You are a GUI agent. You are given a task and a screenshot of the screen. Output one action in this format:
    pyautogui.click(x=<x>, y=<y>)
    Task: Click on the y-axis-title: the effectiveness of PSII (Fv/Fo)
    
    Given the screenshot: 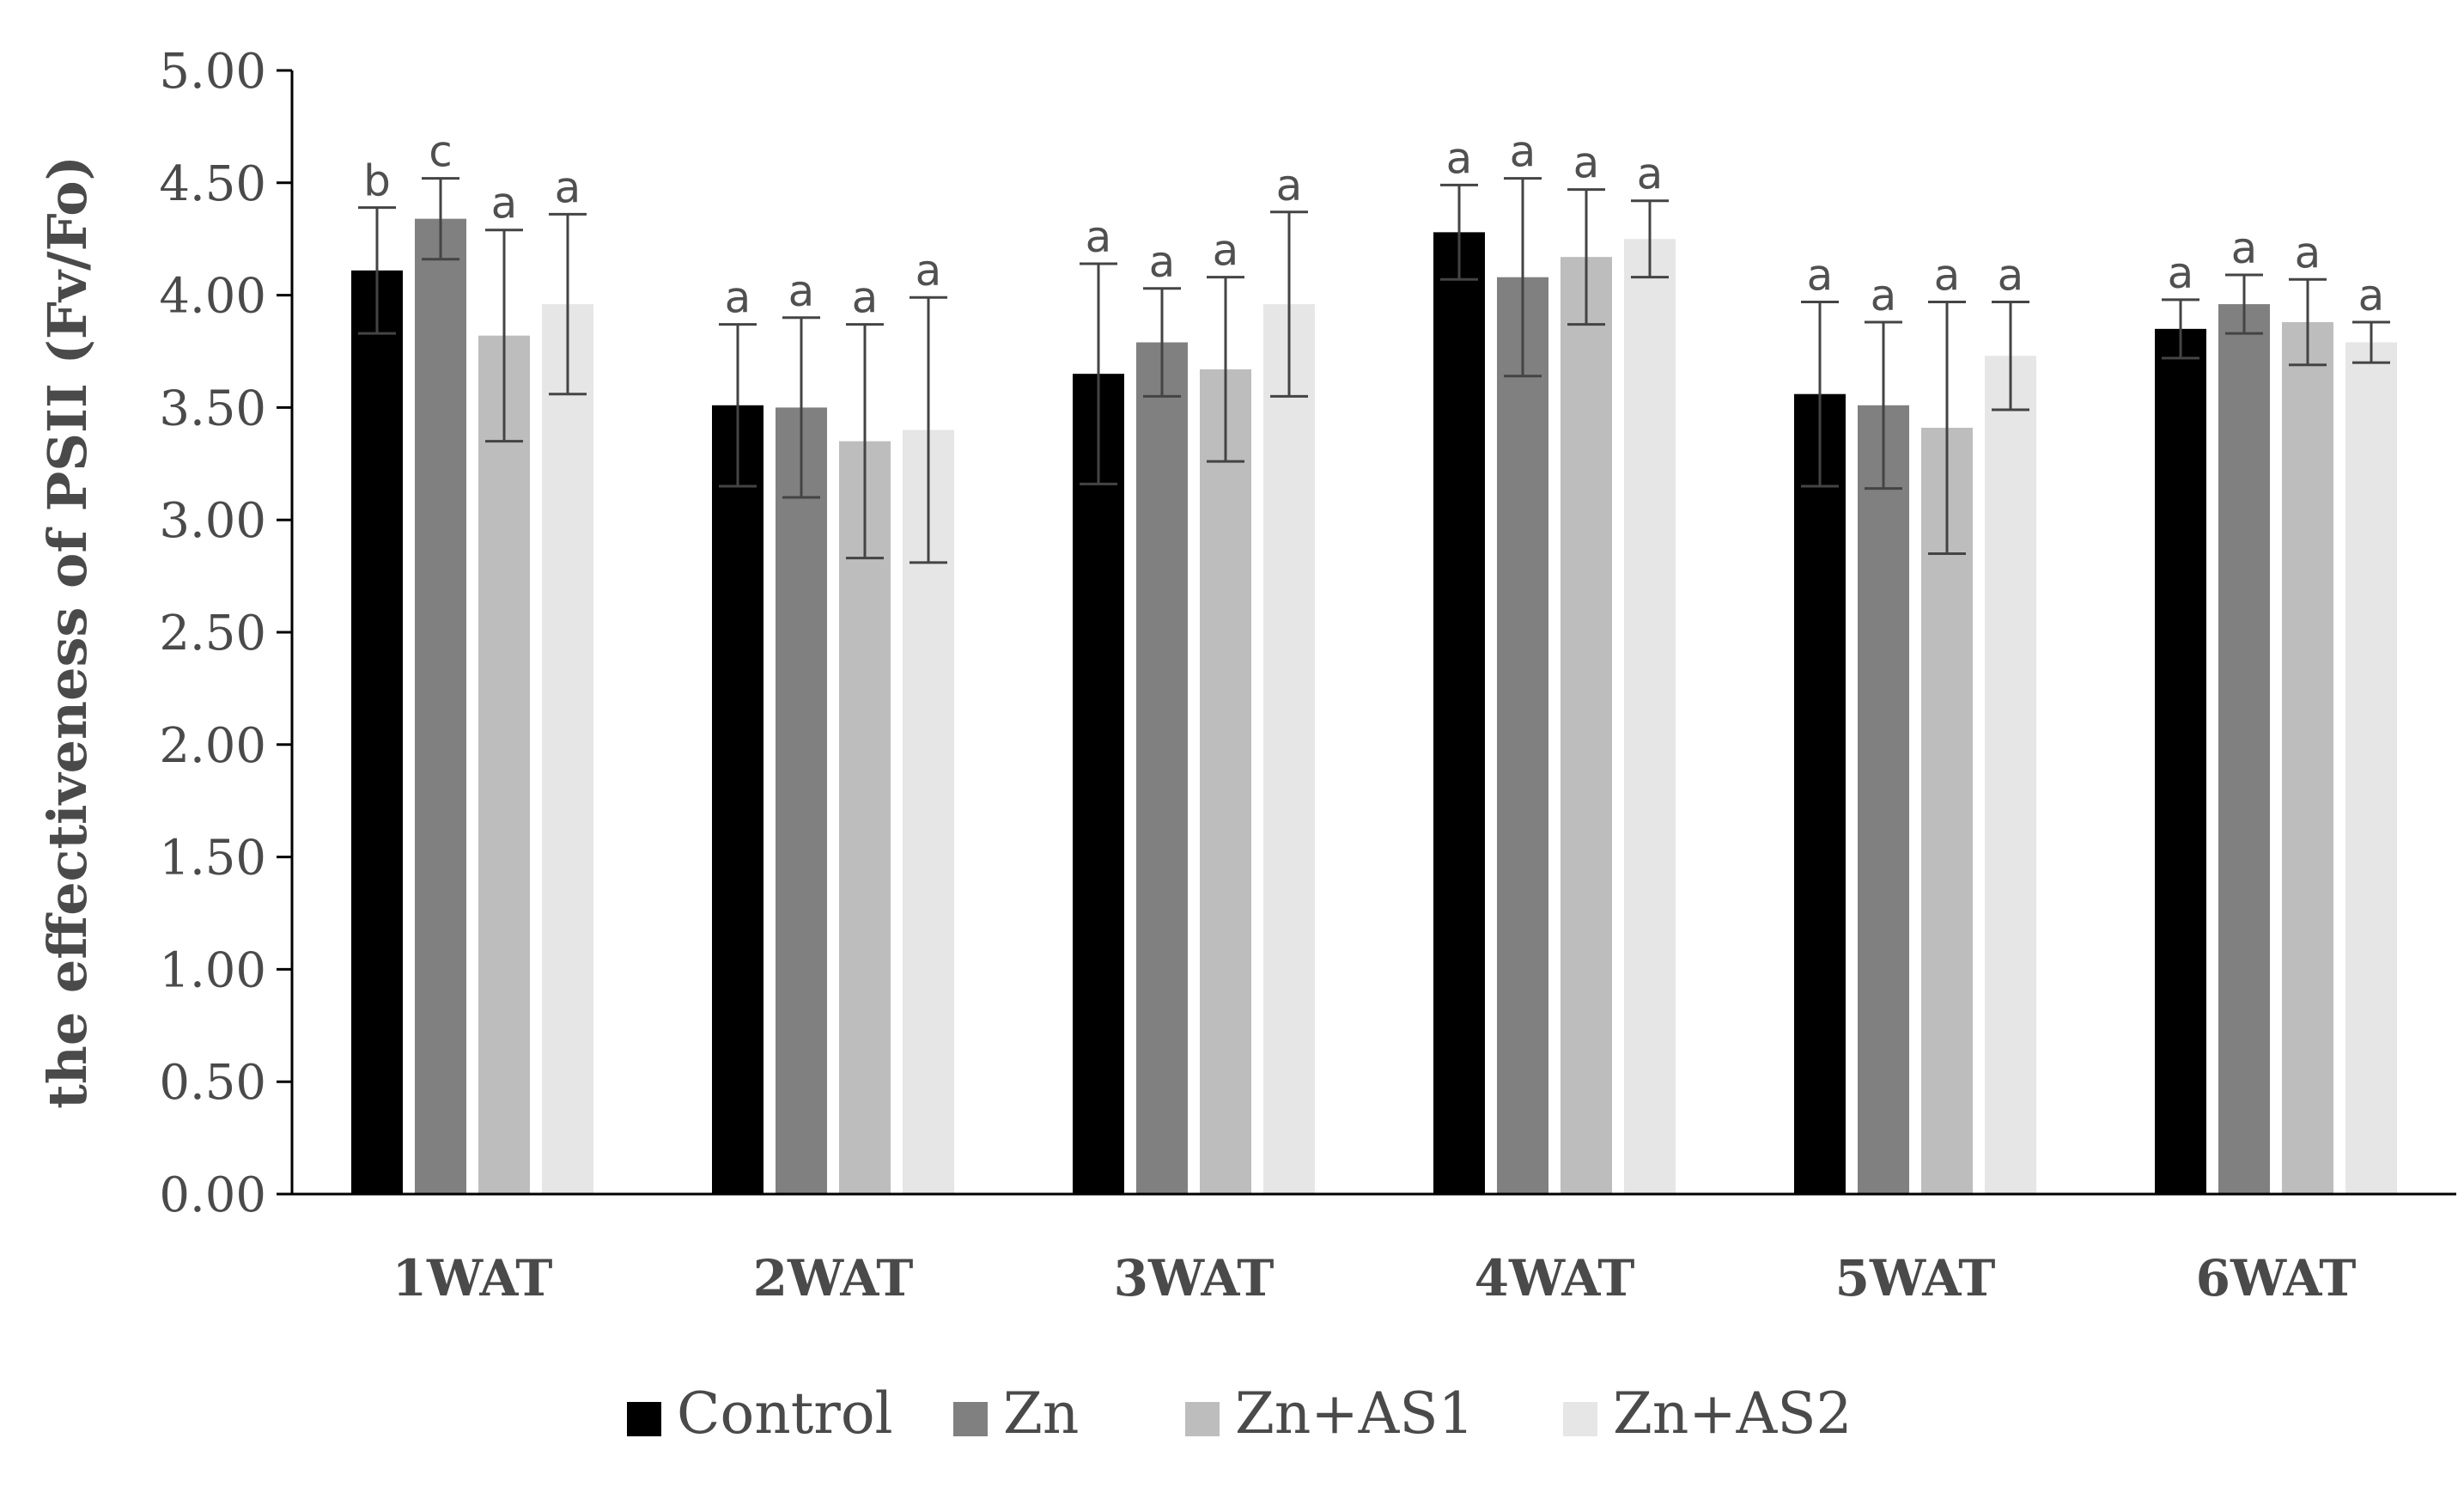 What is the action you would take?
    pyautogui.click(x=67, y=632)
    